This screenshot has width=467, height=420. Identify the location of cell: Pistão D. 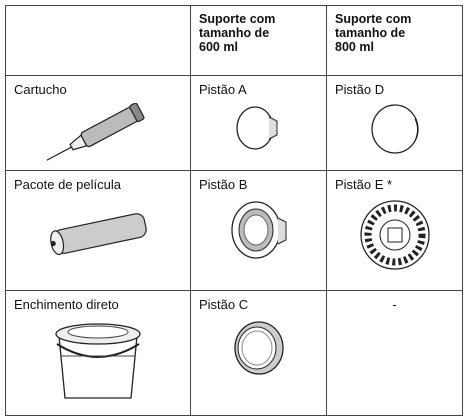
(394, 123).